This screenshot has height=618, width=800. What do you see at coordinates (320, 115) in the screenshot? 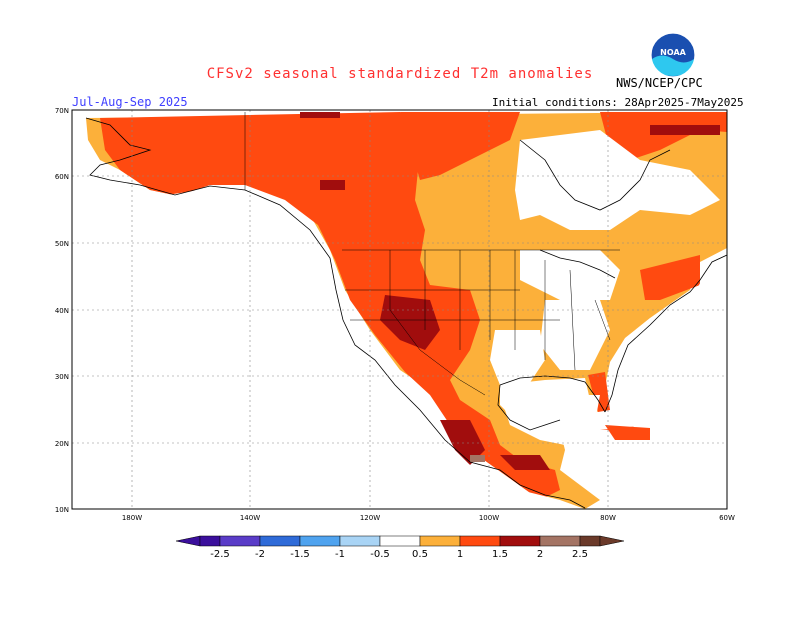
I see `anomaly-region-dark-red-alaska` at bounding box center [320, 115].